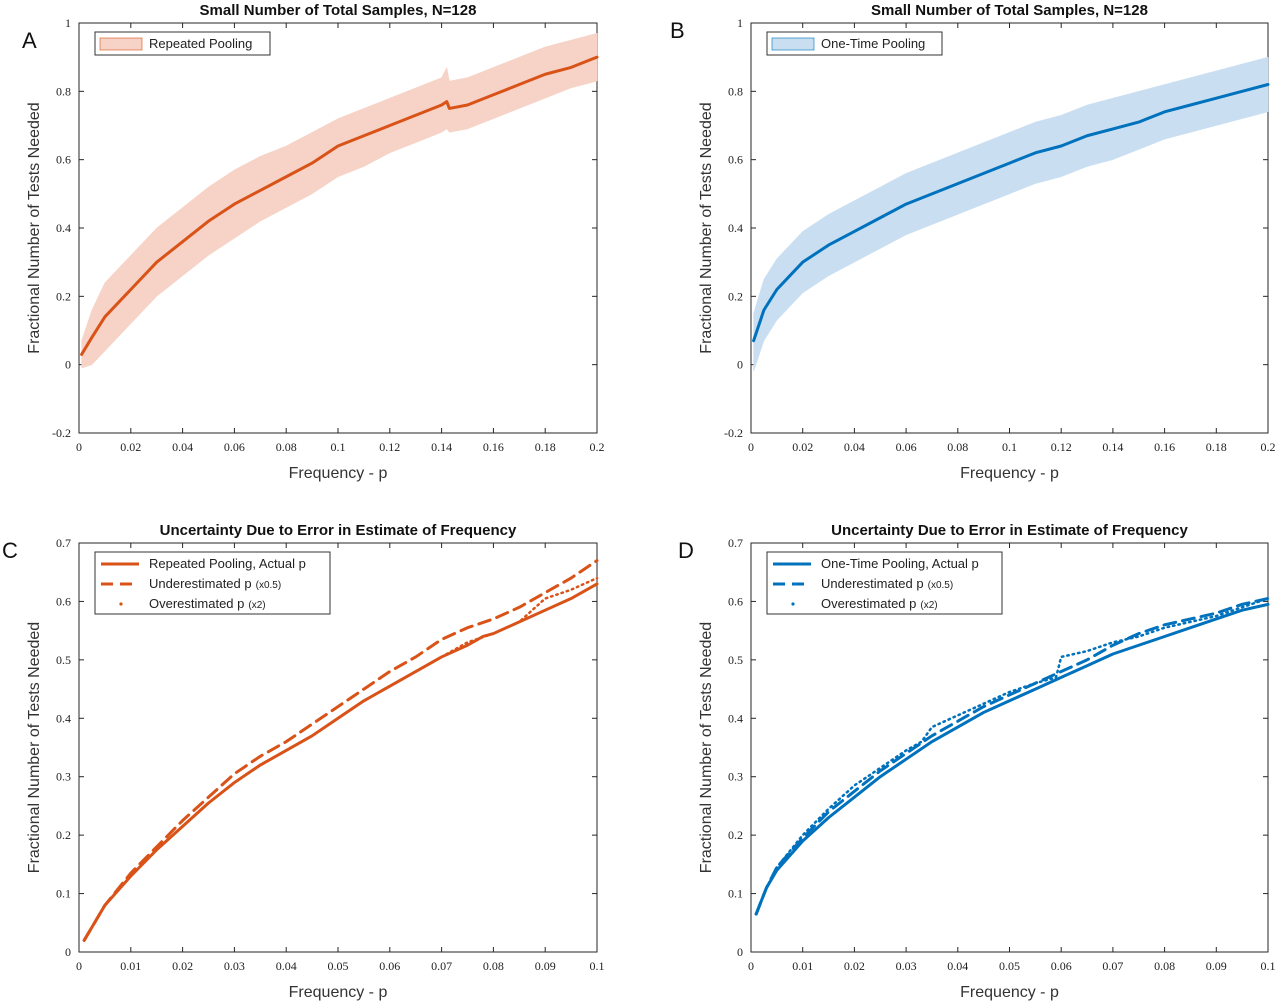  What do you see at coordinates (130, 966) in the screenshot?
I see `x-tick-label: 0.01` at bounding box center [130, 966].